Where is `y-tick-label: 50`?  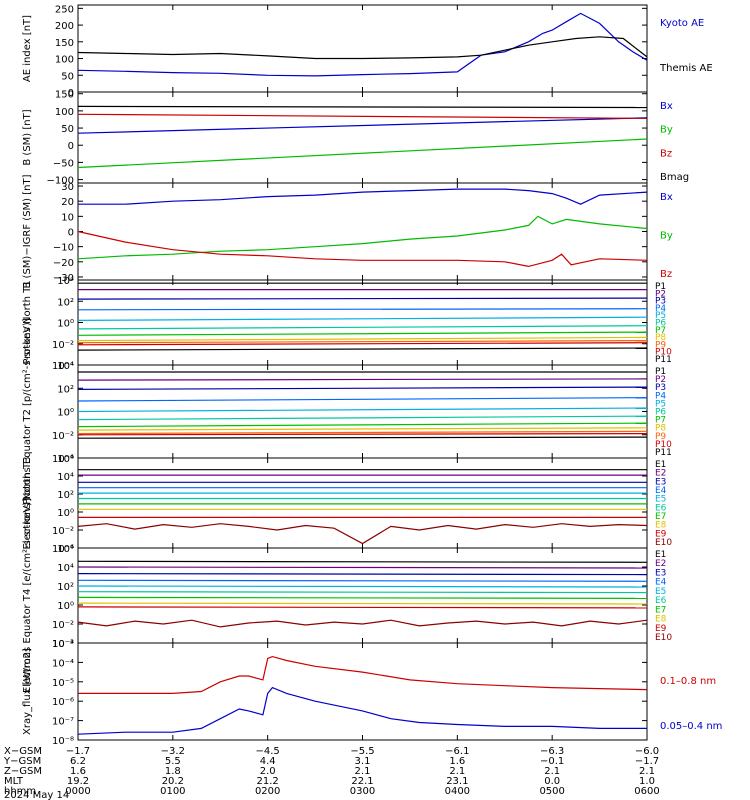 y-tick-label: 50 is located at coordinates (67, 76).